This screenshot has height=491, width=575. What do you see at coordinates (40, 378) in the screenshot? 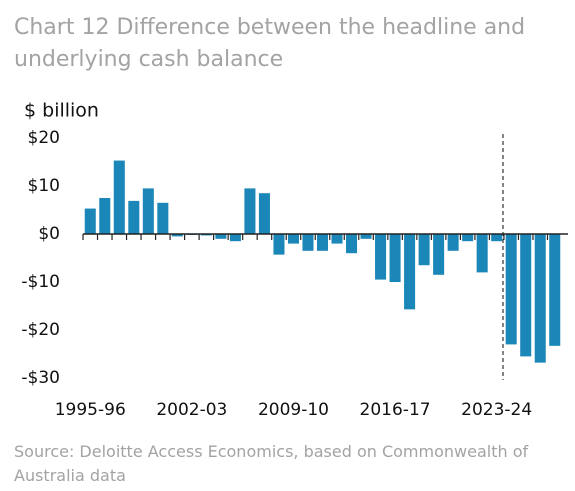
I see `y-tick-label: -$30` at bounding box center [40, 378].